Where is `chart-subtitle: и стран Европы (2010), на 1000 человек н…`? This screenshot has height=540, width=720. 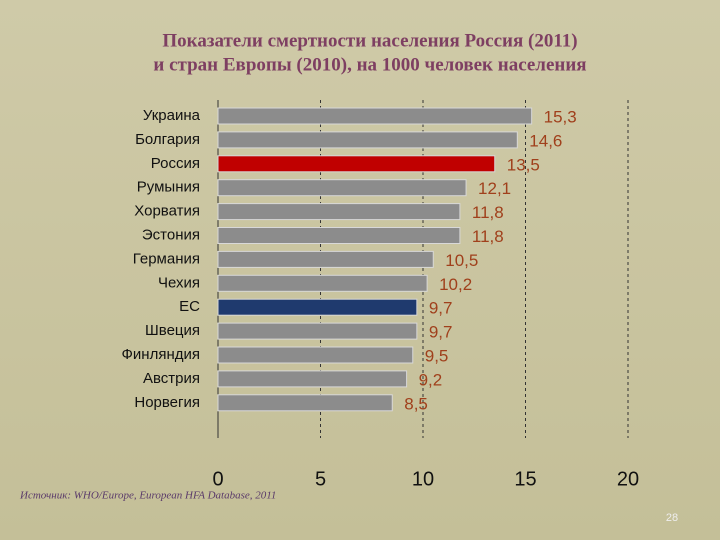 chart-subtitle: и стран Европы (2010), на 1000 человек н… is located at coordinates (369, 64).